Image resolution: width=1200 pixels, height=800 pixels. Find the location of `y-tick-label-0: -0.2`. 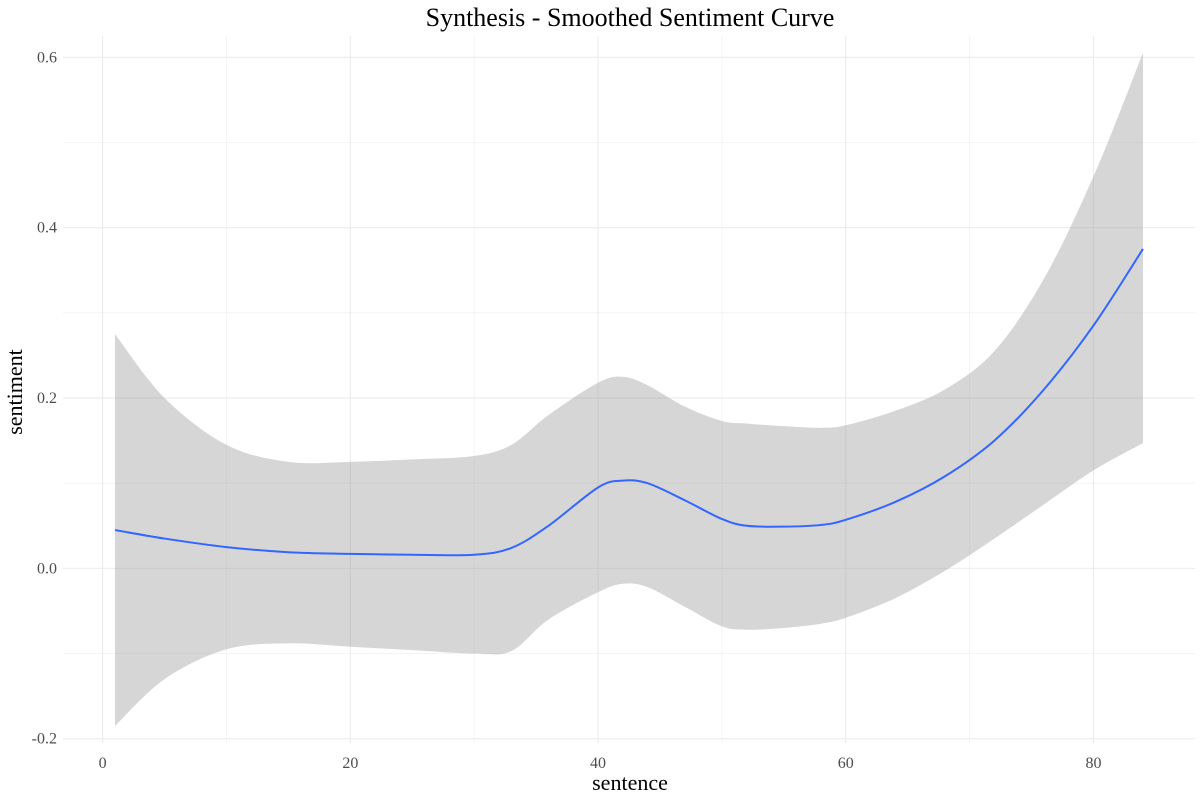

y-tick-label-0: -0.2 is located at coordinates (44, 739).